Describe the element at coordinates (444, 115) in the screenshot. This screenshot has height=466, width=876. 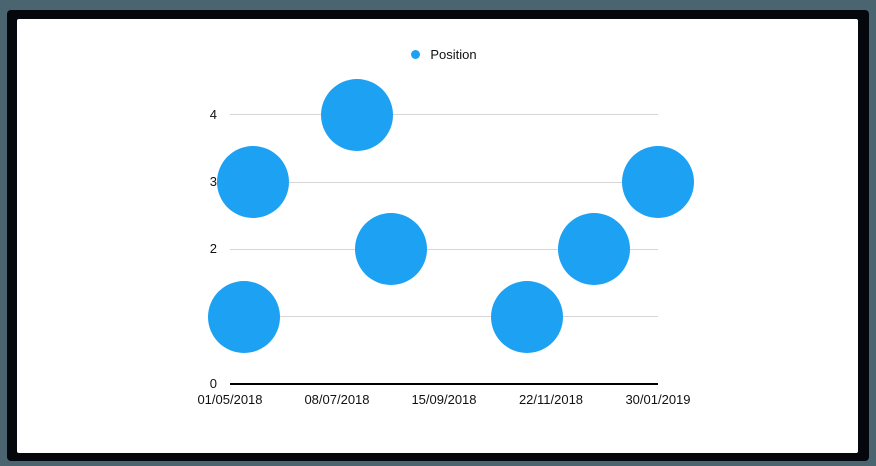
I see `gridline-y4` at that location.